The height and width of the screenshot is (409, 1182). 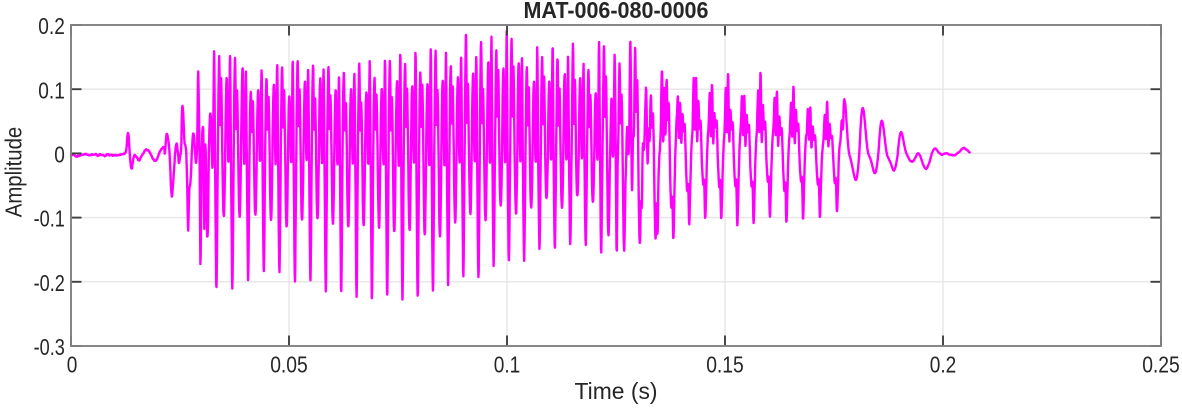 I want to click on svg-text: 0.25, so click(x=1161, y=365).